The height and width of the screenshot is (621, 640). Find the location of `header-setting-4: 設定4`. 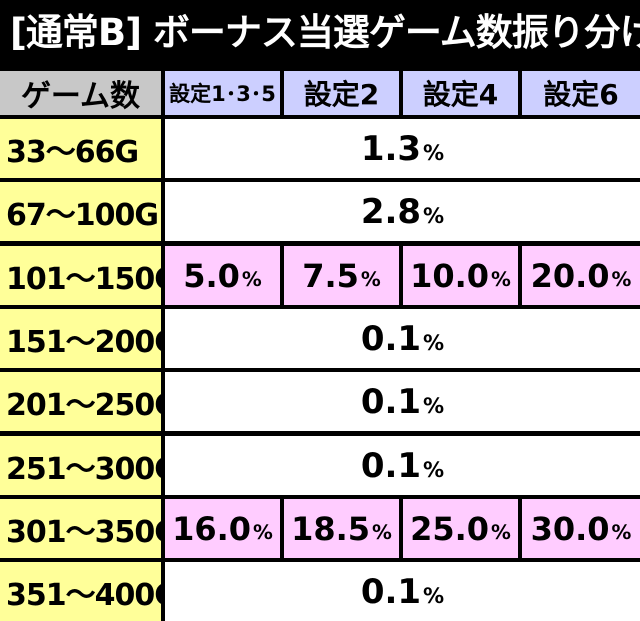

header-setting-4: 設定4 is located at coordinates (460, 93).